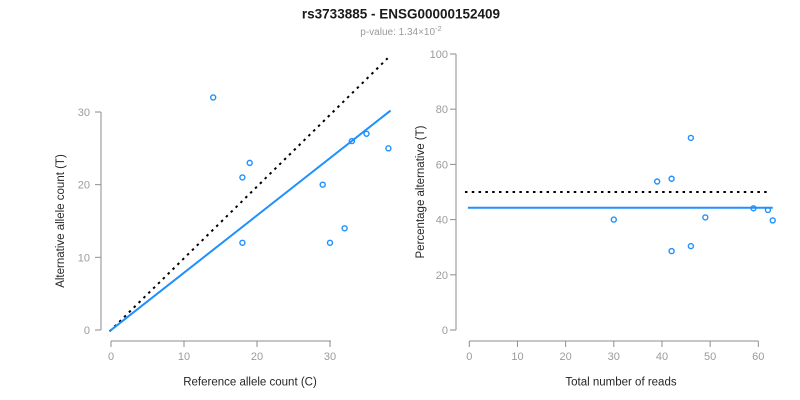 The width and height of the screenshot is (800, 400). What do you see at coordinates (84, 113) in the screenshot?
I see `y-tick-label: 30` at bounding box center [84, 113].